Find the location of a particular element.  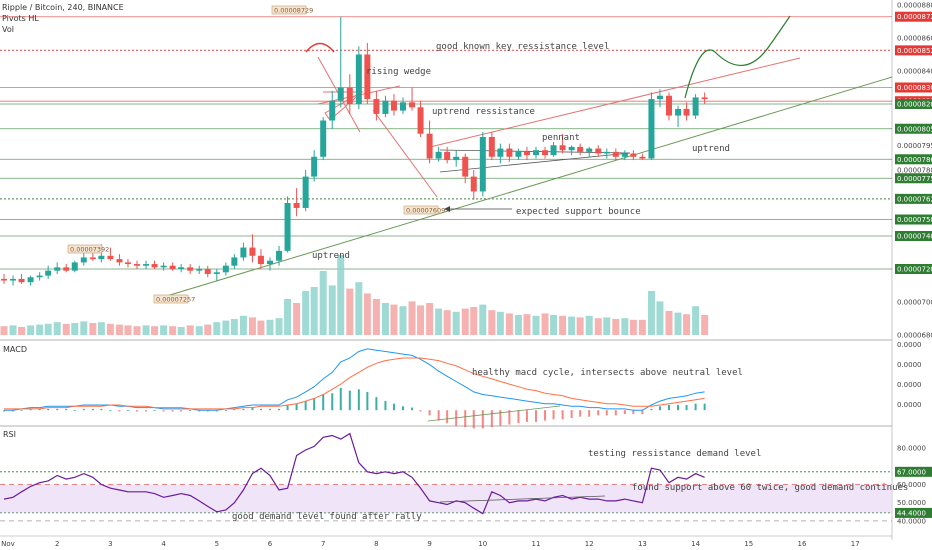

macd-tick-label-0: 0.0000 is located at coordinates (909, 345).